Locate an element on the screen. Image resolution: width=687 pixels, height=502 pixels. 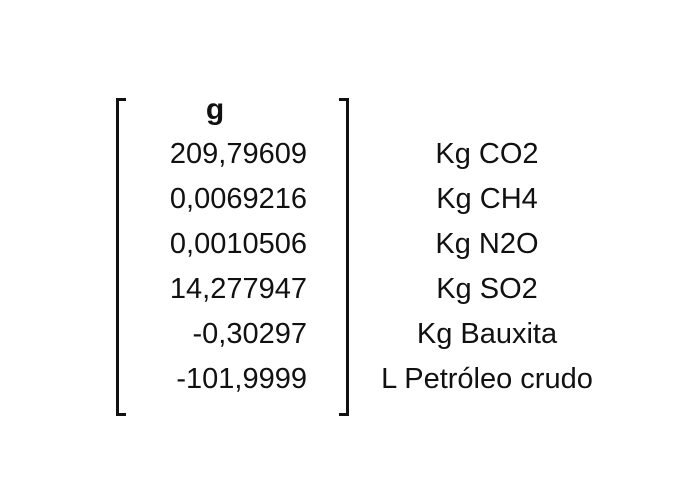
value-bauxita: -0,30297 is located at coordinates (250, 334).